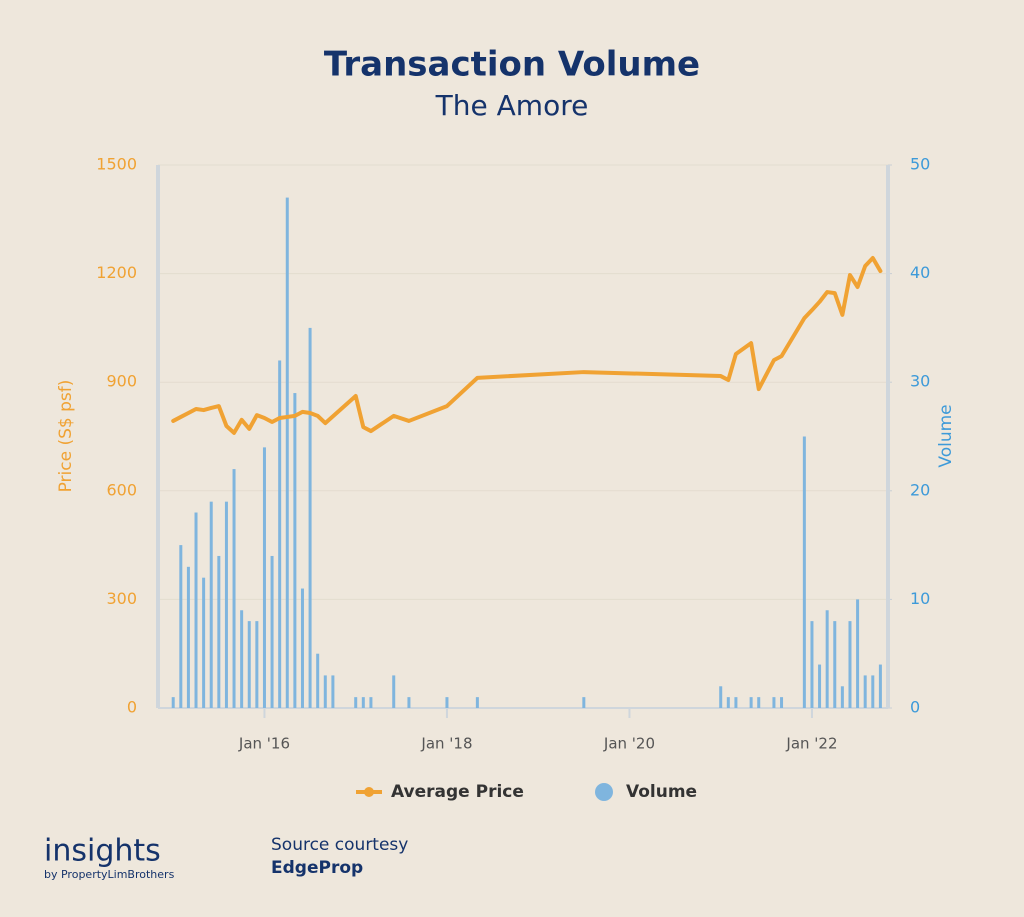 The width and height of the screenshot is (1024, 917). I want to click on x-tick-label: Jan '16, so click(264, 744).